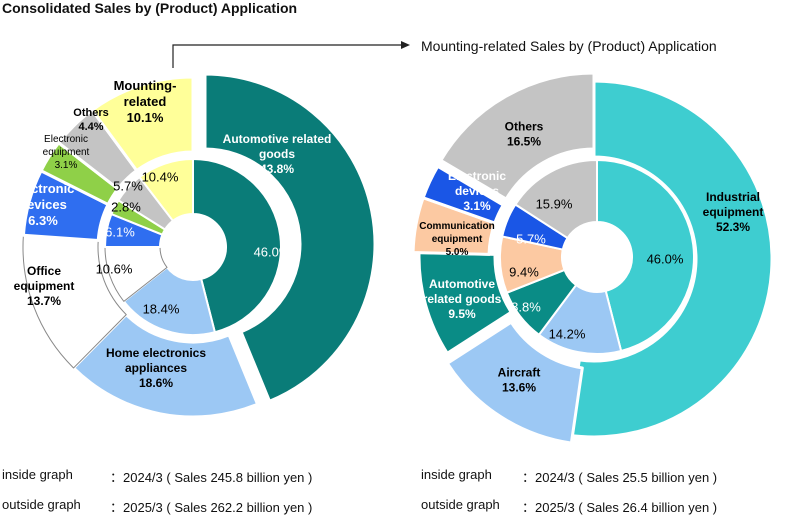  I want to click on inner-slice-others, so click(556, 199).